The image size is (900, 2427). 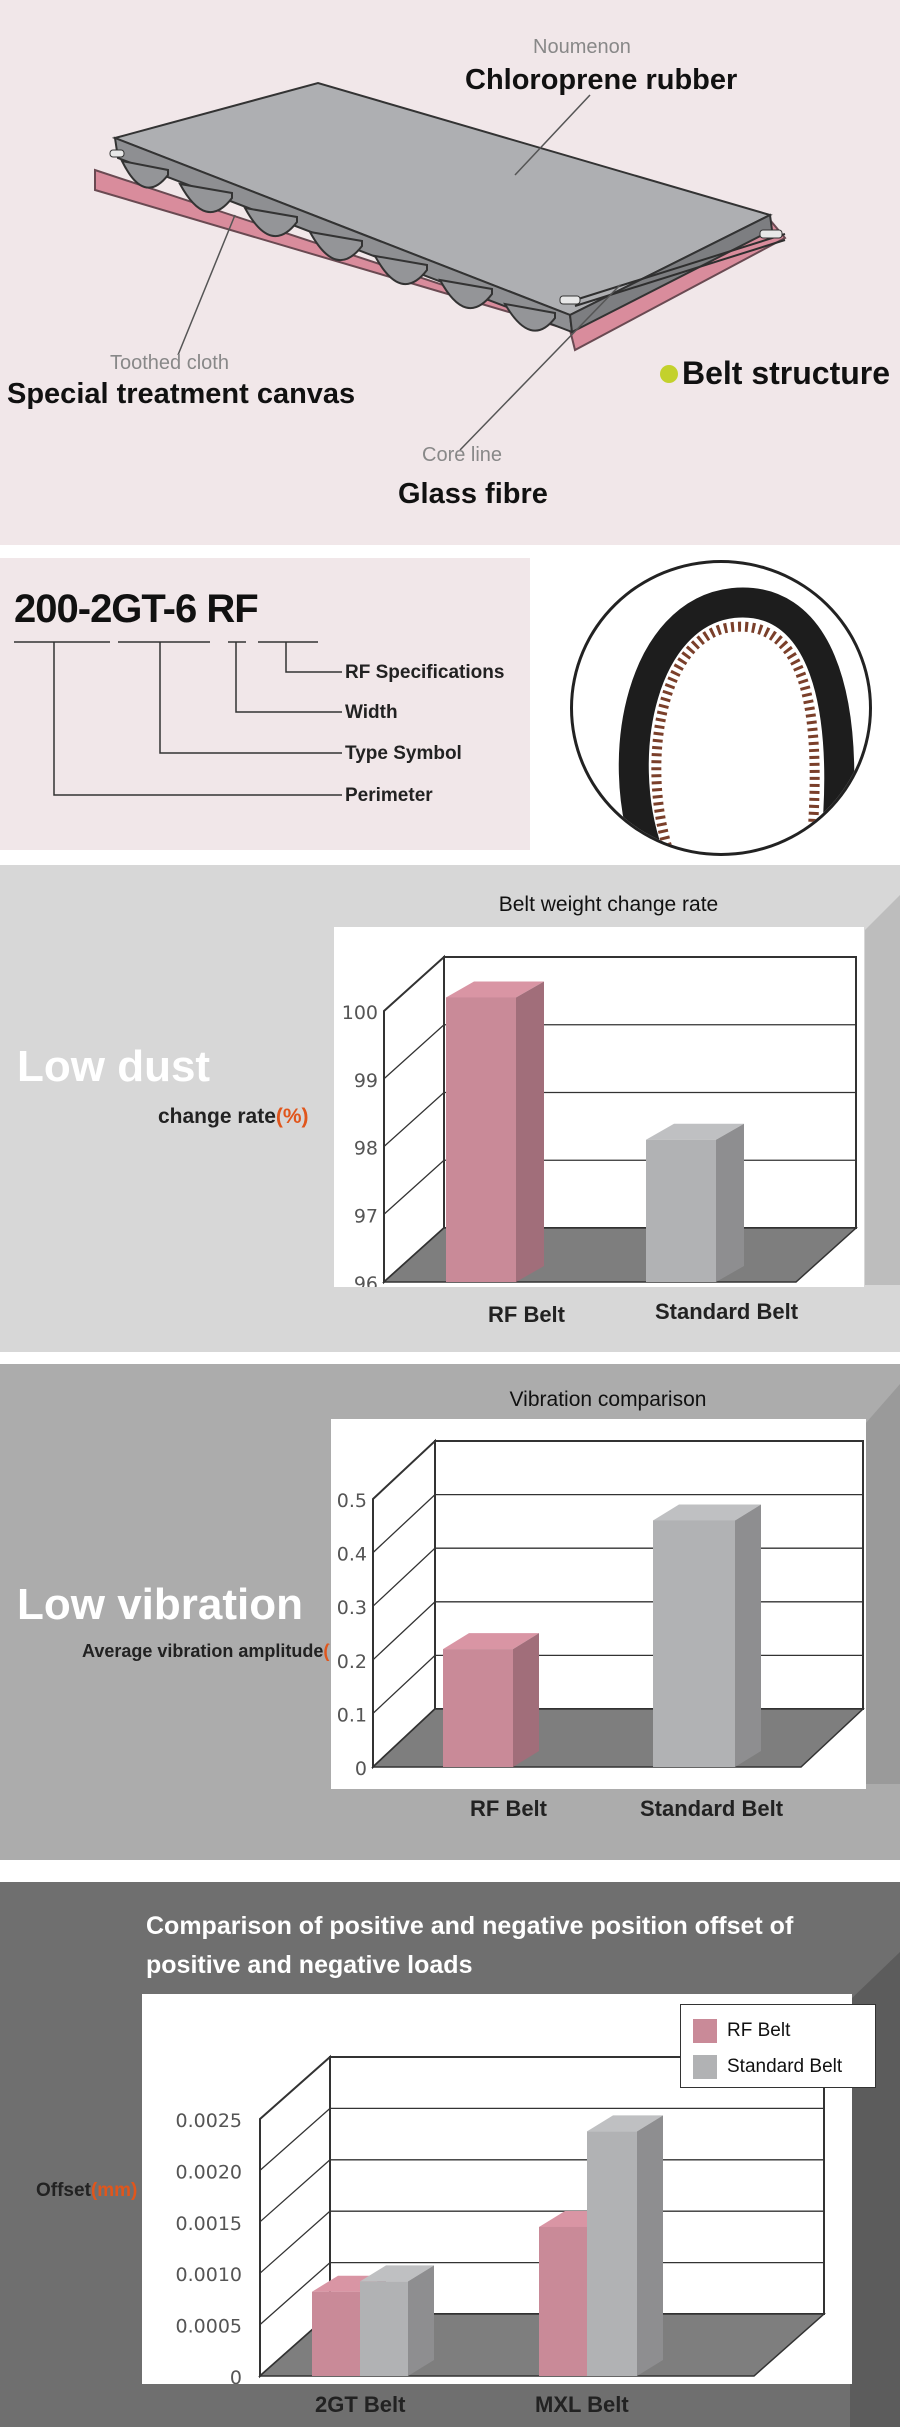 I want to click on code-type-symbol: 2GT-, so click(x=133, y=609).